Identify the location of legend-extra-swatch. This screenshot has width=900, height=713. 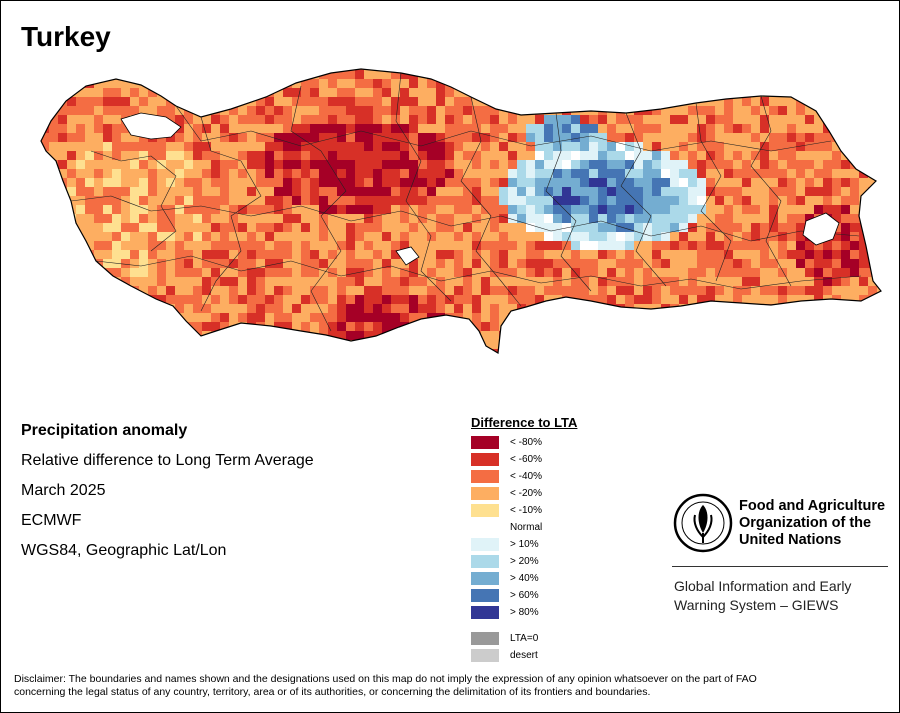
(485, 655).